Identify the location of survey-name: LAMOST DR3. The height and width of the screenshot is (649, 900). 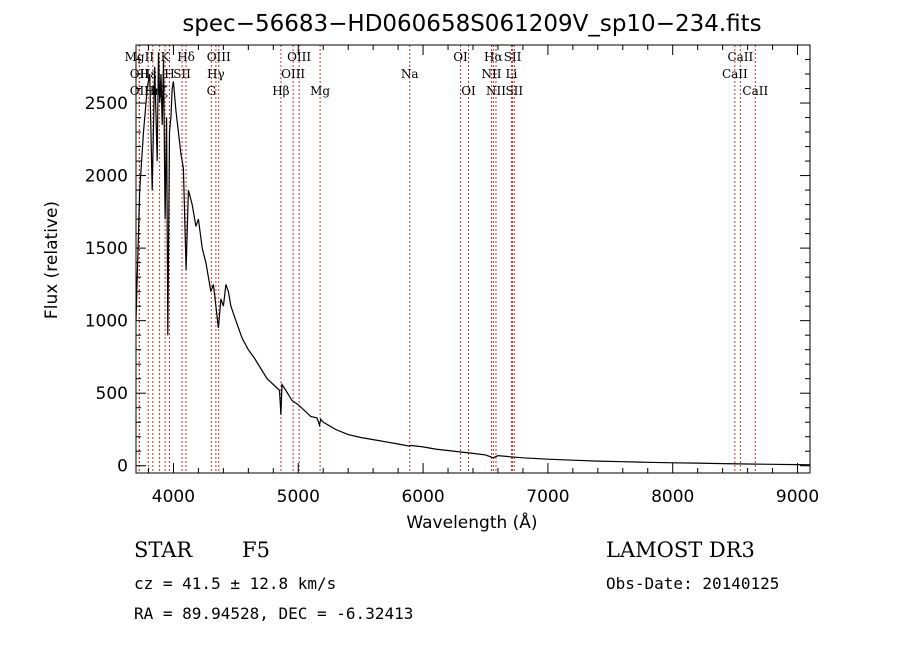
(680, 550).